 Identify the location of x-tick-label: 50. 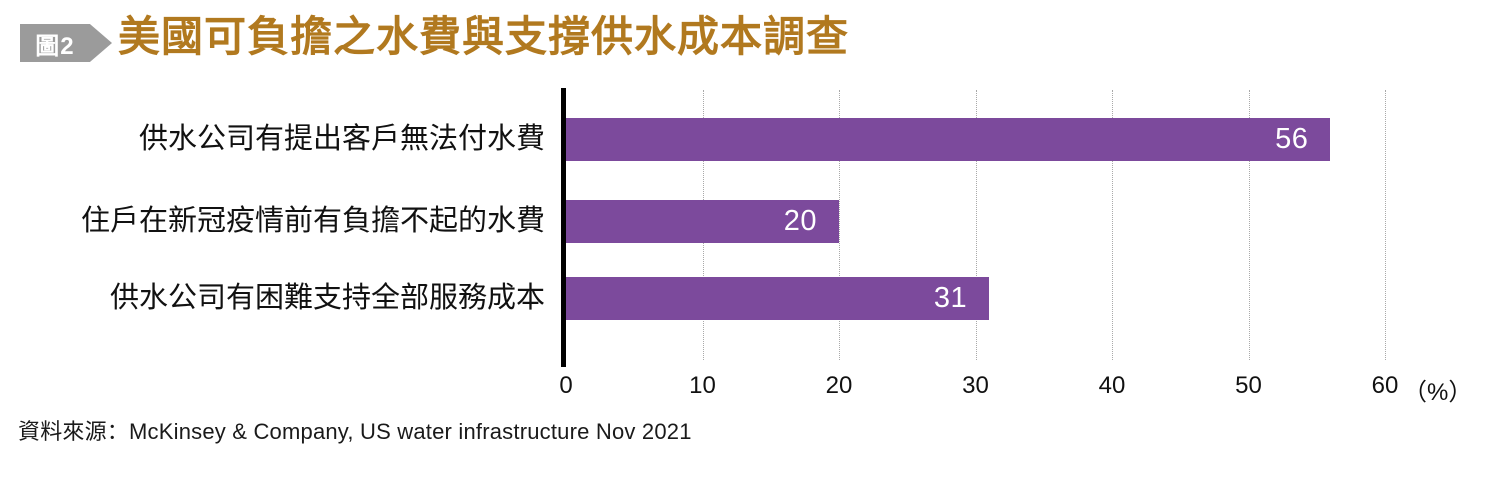
(1248, 385).